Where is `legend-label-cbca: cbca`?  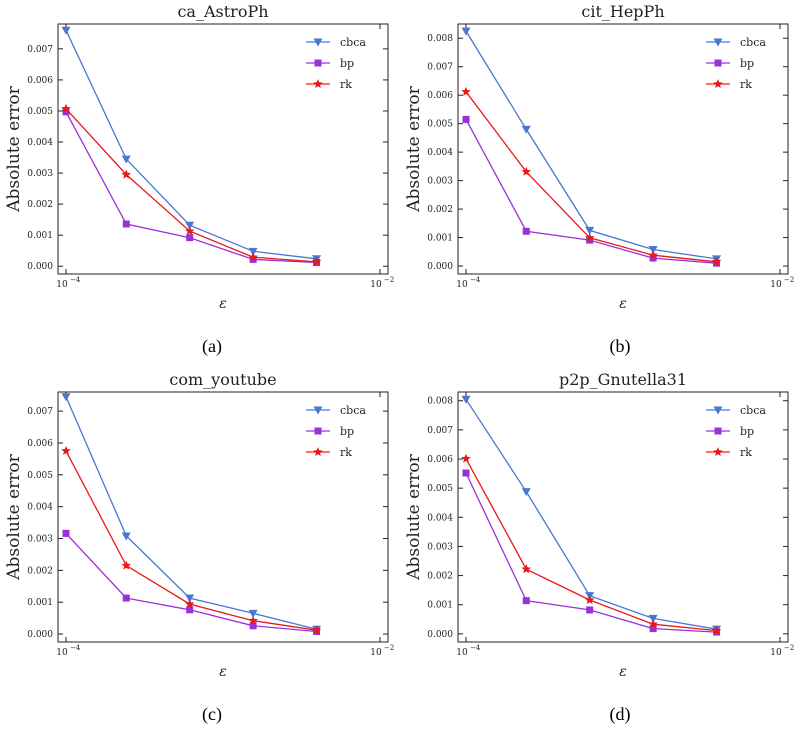 legend-label-cbca: cbca is located at coordinates (353, 42).